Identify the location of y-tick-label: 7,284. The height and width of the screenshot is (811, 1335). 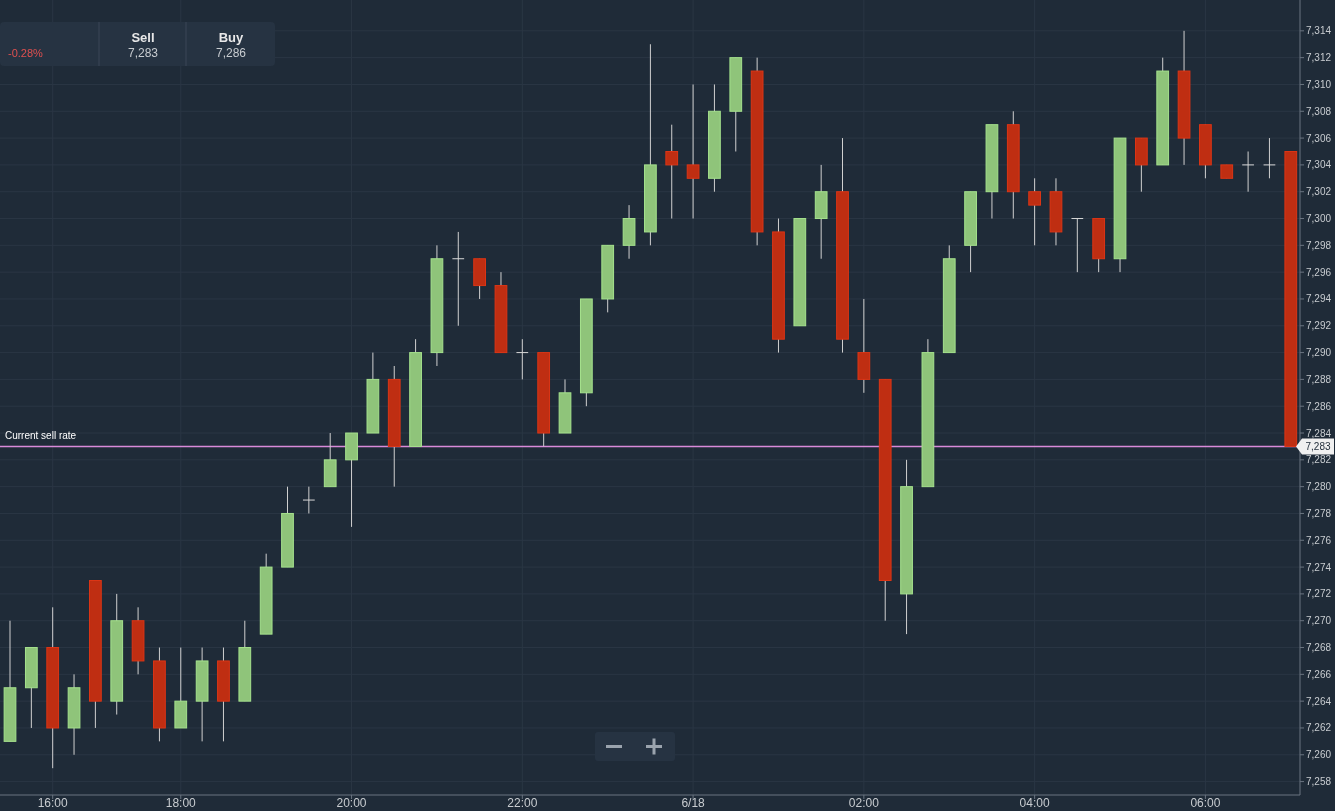
(1319, 433).